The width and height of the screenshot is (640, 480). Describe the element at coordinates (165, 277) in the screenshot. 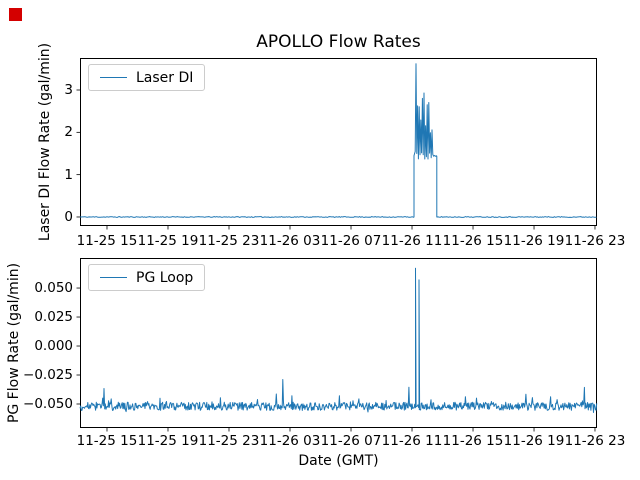

I see `legend-label-pg-loop: PG Loop` at that location.